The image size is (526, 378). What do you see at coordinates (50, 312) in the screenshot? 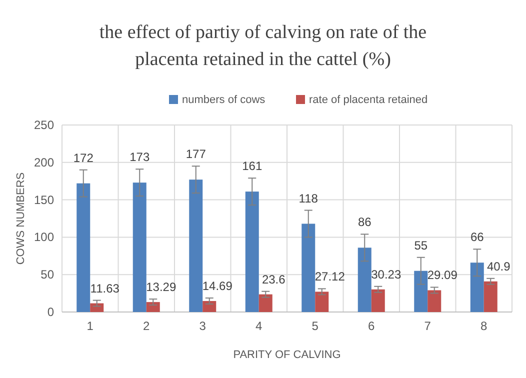
I see `y-tick-label: 0` at bounding box center [50, 312].